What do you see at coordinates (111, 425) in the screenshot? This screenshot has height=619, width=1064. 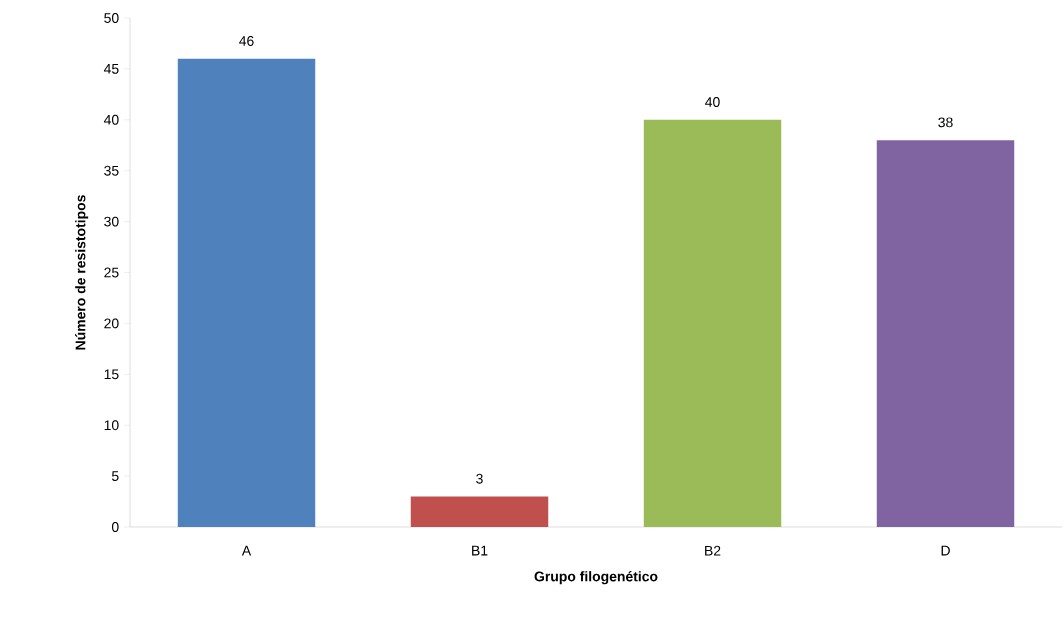 I see `y-tick-label: 10` at bounding box center [111, 425].